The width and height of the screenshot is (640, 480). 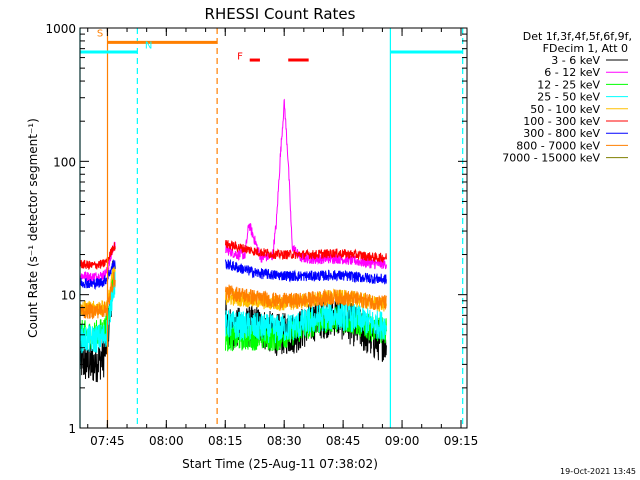 What do you see at coordinates (107, 441) in the screenshot?
I see `x-tick-label-0: 07:45` at bounding box center [107, 441].